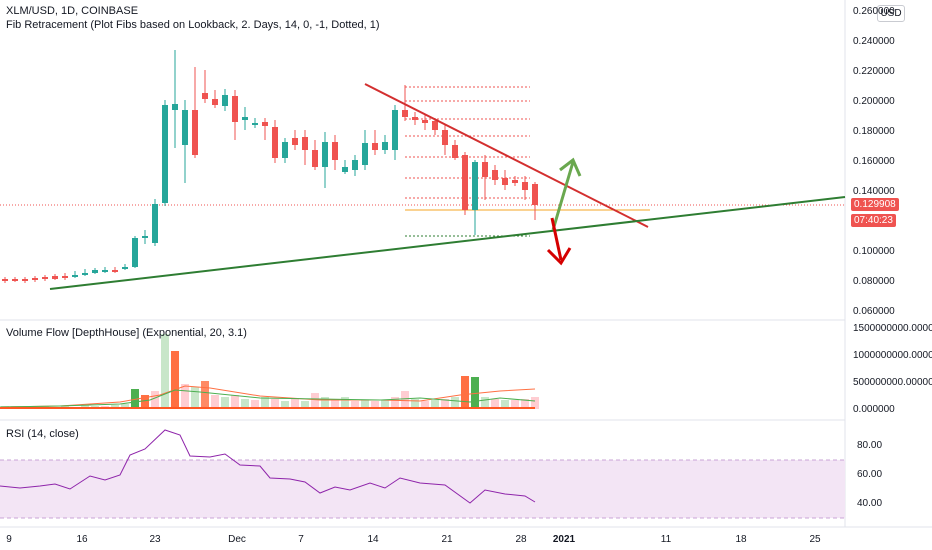 The image size is (932, 550). What do you see at coordinates (874, 311) in the screenshot?
I see `price-tick: 0.060000` at bounding box center [874, 311].